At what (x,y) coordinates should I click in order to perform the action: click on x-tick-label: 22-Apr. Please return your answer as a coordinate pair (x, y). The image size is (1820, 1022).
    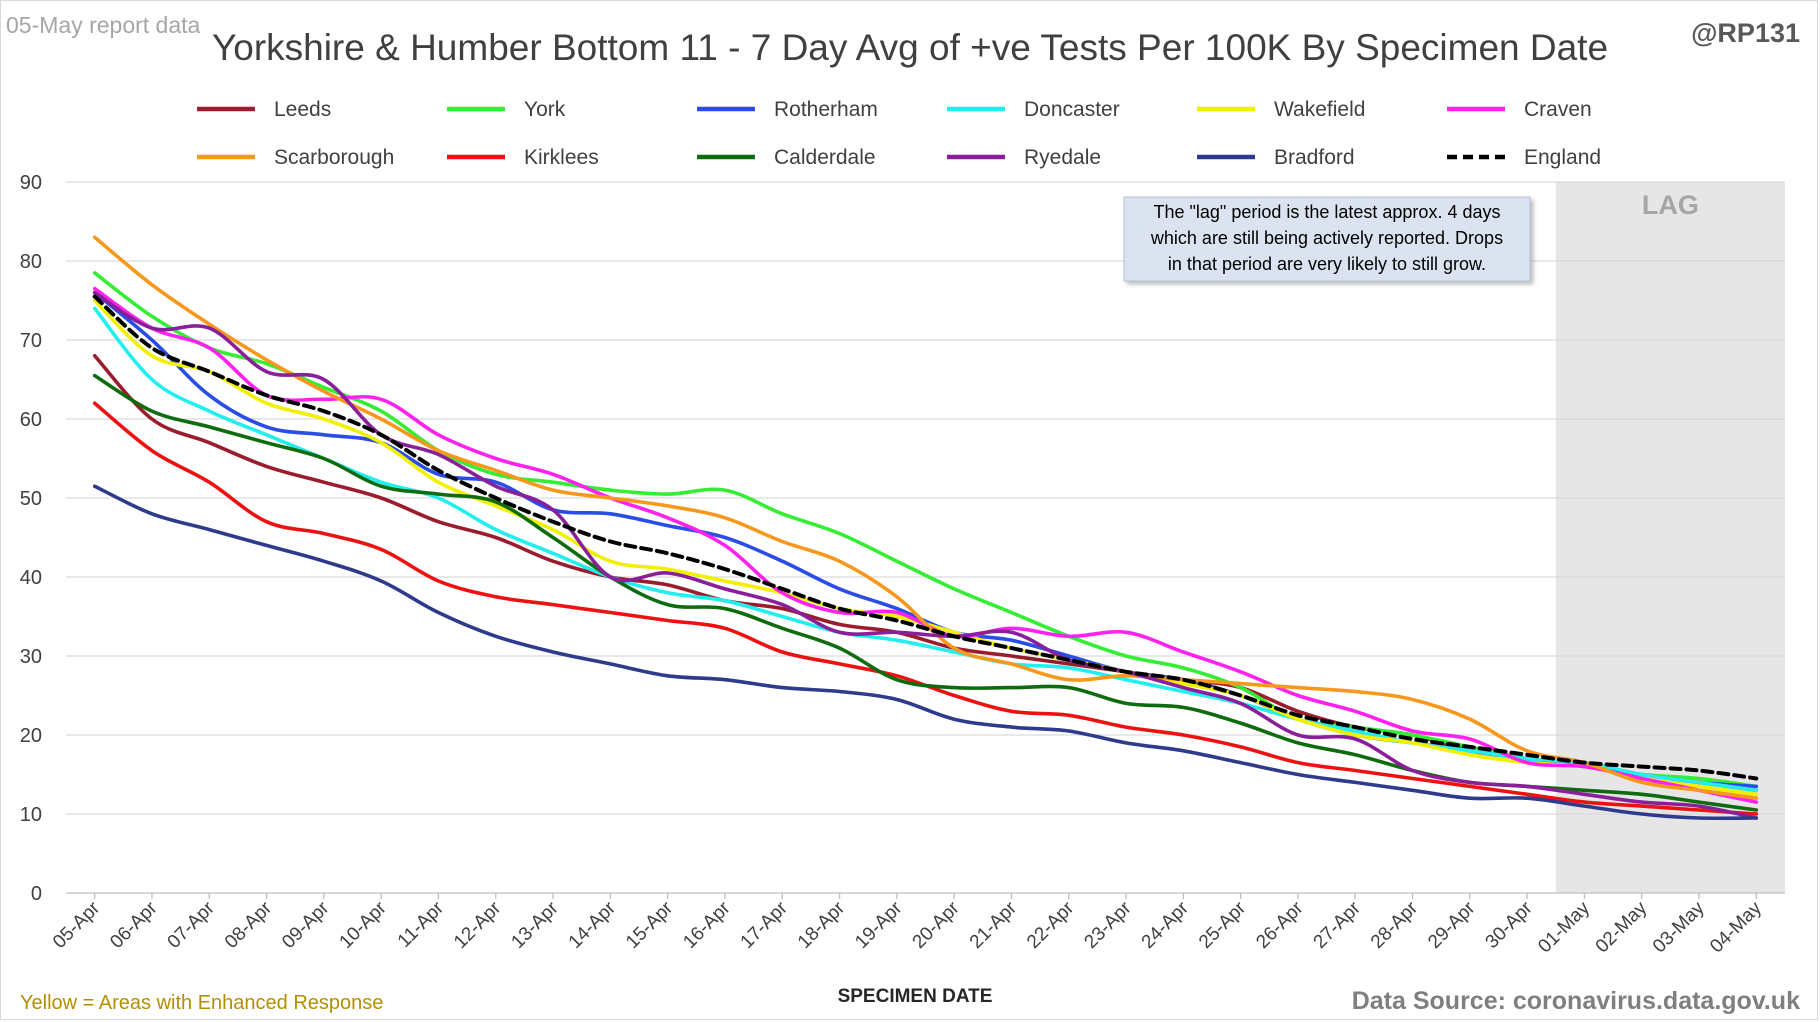
    Looking at the image, I should click on (1051, 925).